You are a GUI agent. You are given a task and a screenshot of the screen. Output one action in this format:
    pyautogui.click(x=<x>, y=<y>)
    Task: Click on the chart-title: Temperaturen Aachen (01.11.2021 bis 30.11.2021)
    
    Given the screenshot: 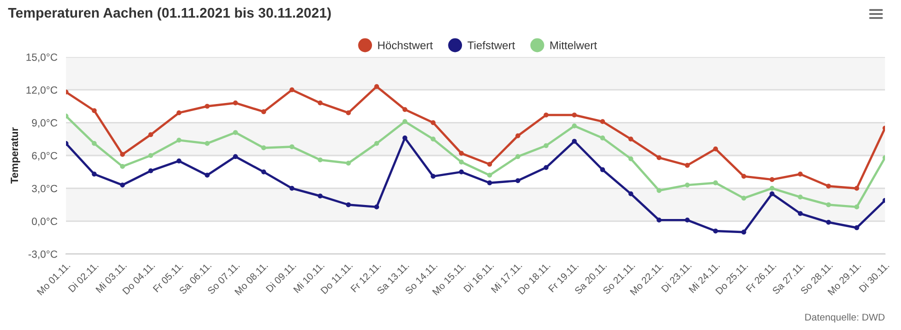 What is the action you would take?
    pyautogui.click(x=169, y=14)
    